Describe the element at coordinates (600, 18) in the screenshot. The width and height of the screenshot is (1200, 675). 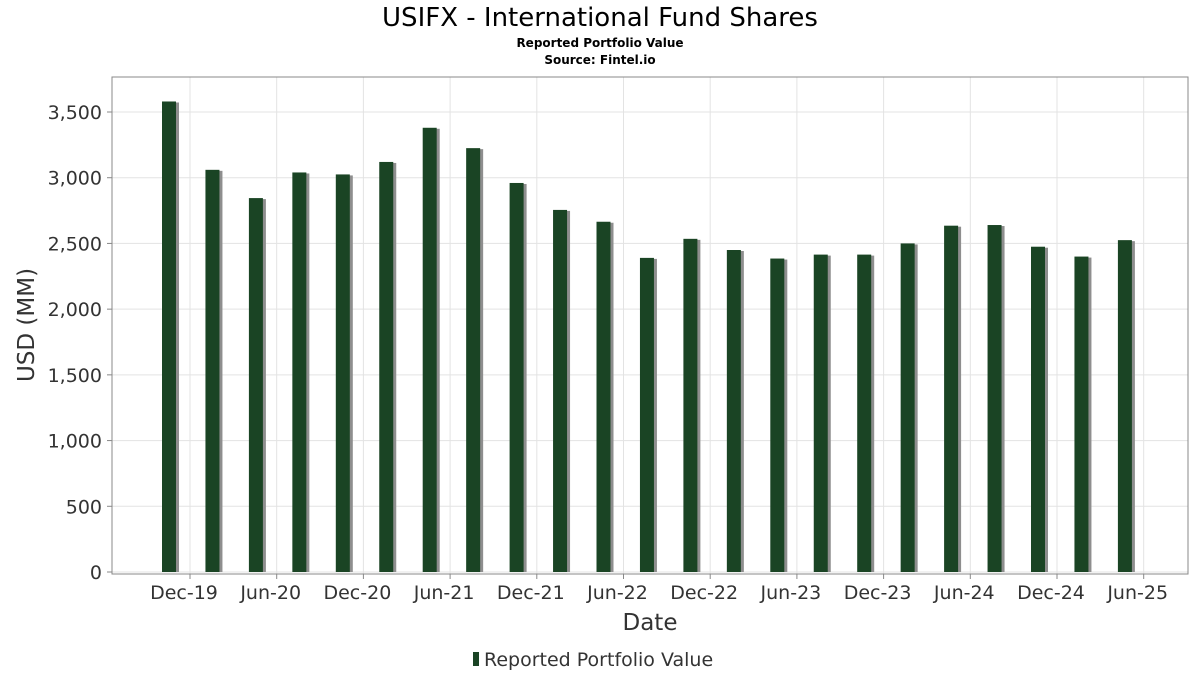
I see `chart-title: USIFX - International Fund Shares` at that location.